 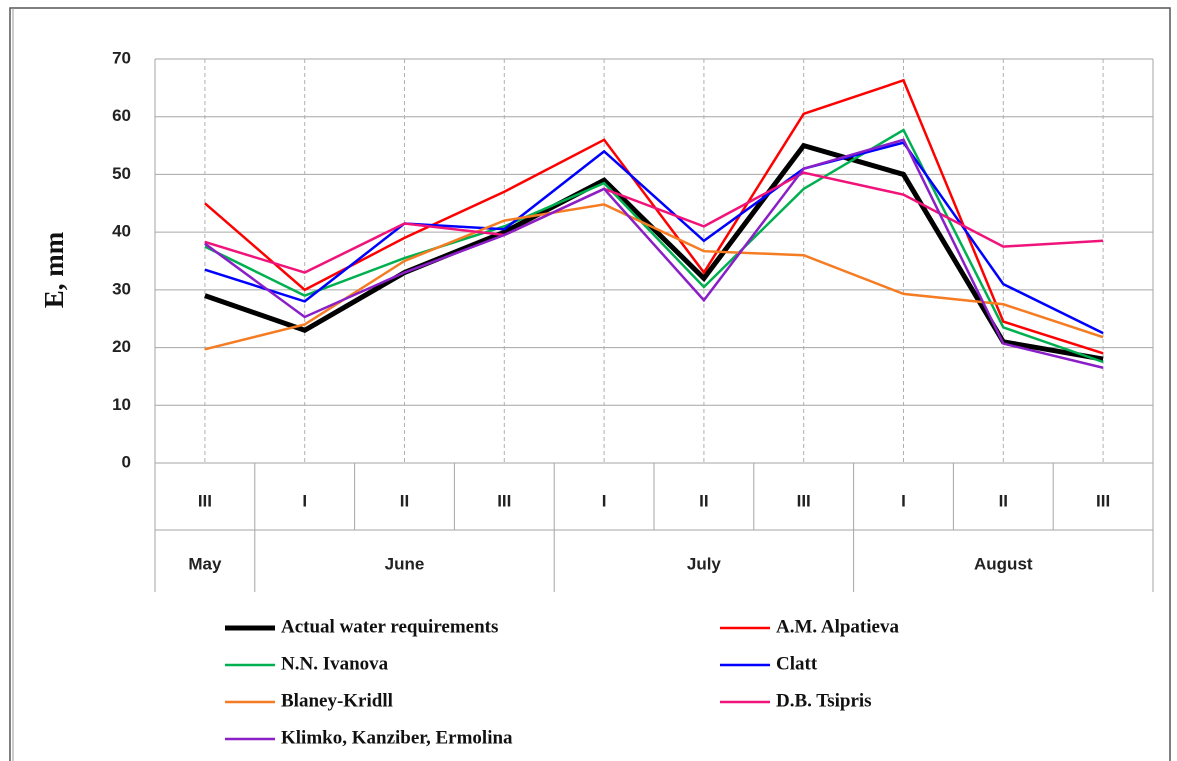 I want to click on y-tick-label: 0, so click(x=126, y=461).